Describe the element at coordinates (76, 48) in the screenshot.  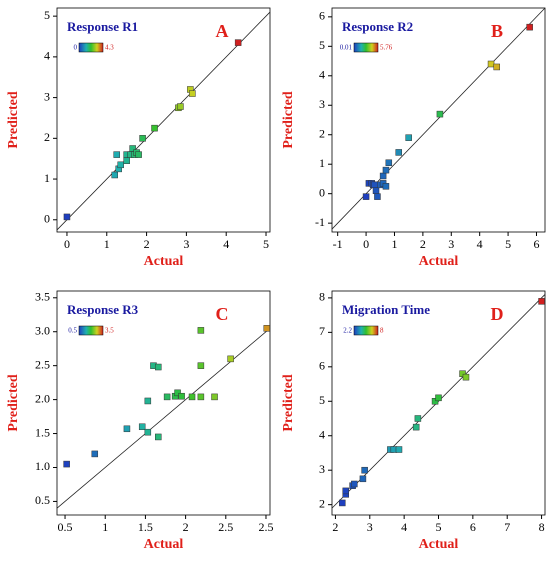
I see `colorbar-min: 0` at that location.